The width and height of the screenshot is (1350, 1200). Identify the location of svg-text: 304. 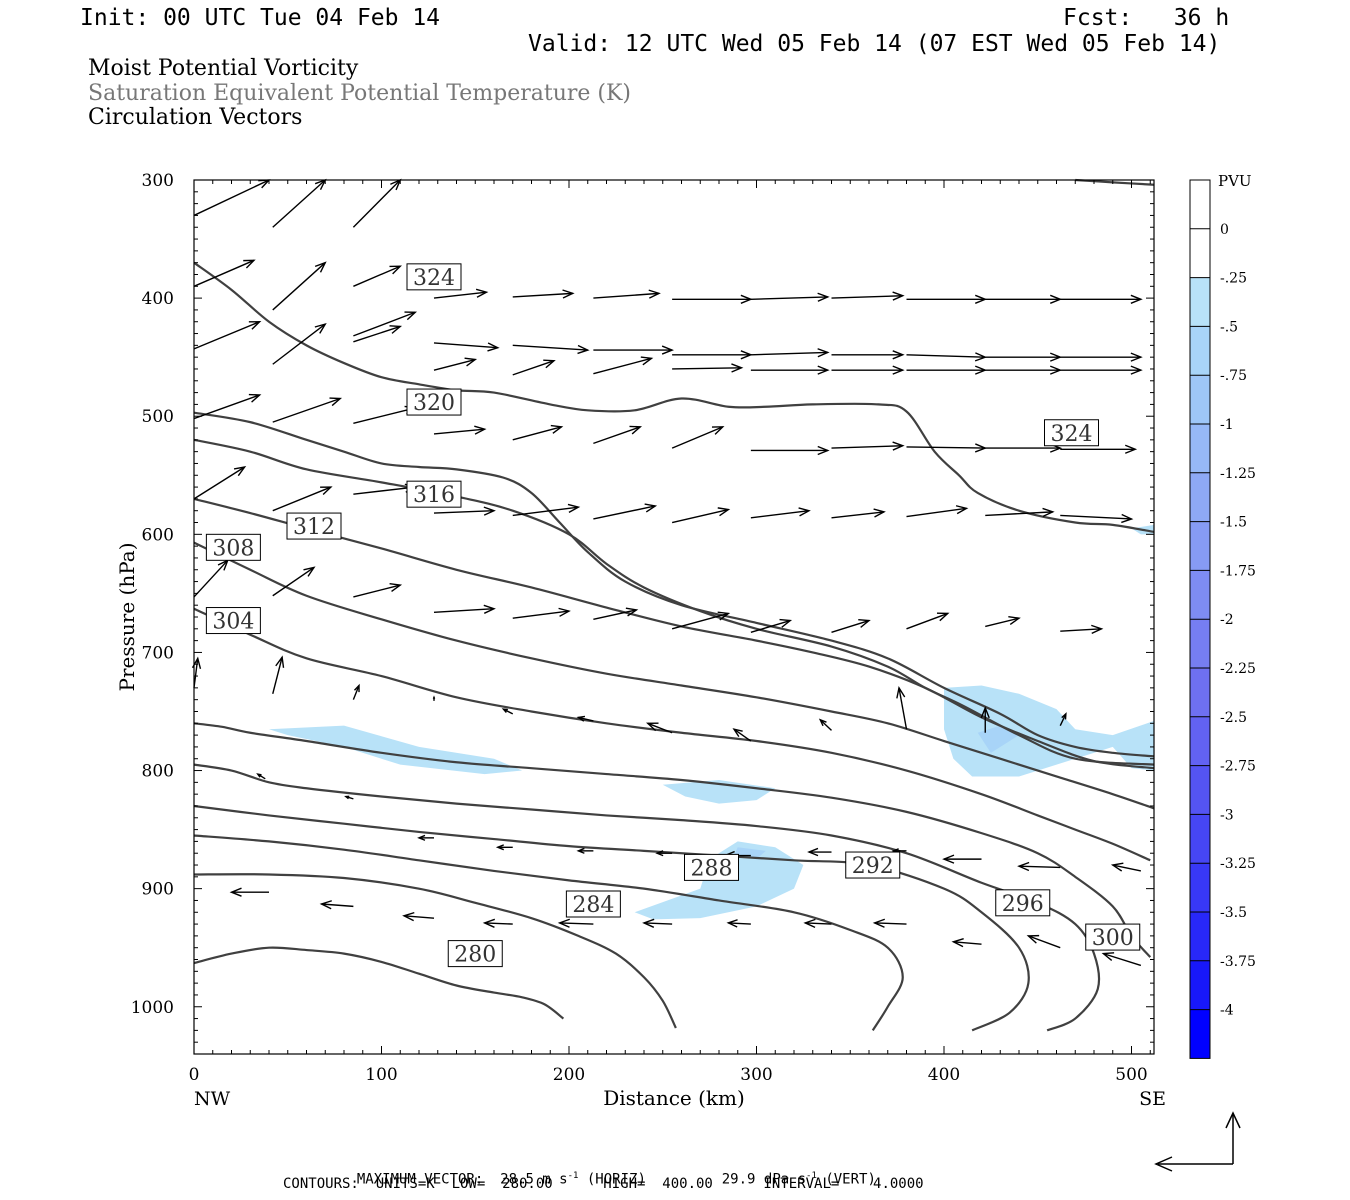
(233, 622).